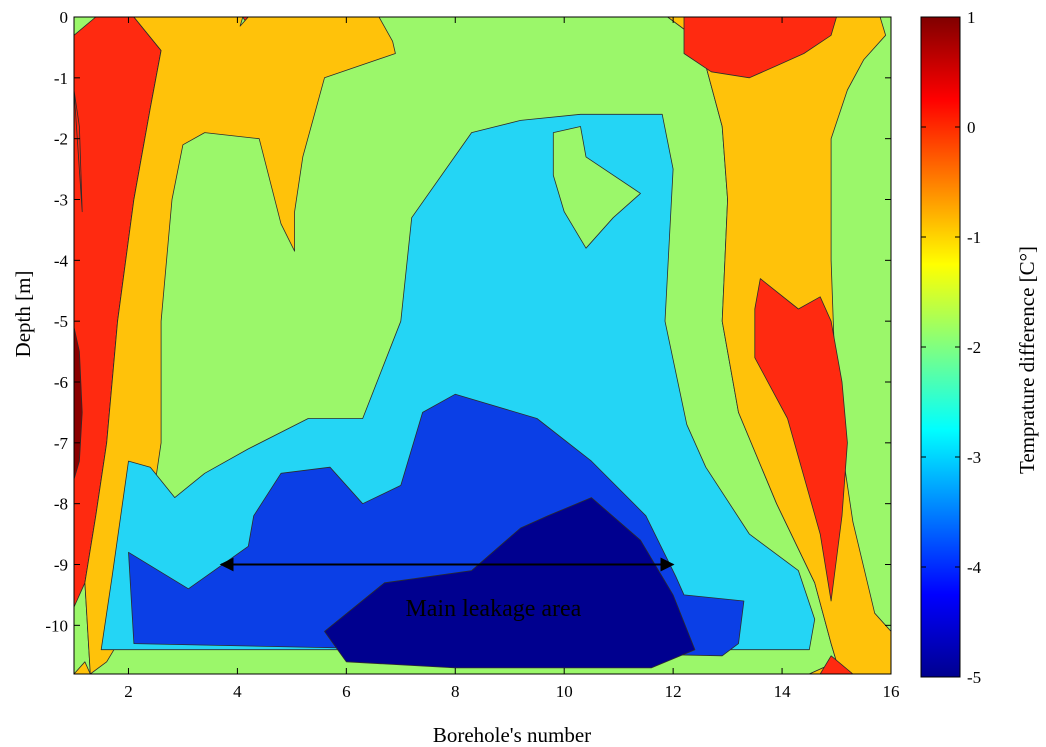 The image size is (1046, 747). What do you see at coordinates (61, 565) in the screenshot?
I see `y-tick-label: -9` at bounding box center [61, 565].